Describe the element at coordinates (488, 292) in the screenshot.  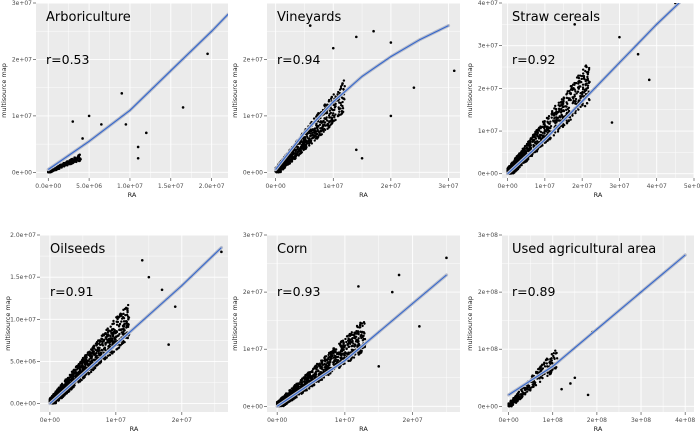
I see `y-tick-label: 2e+08` at that location.